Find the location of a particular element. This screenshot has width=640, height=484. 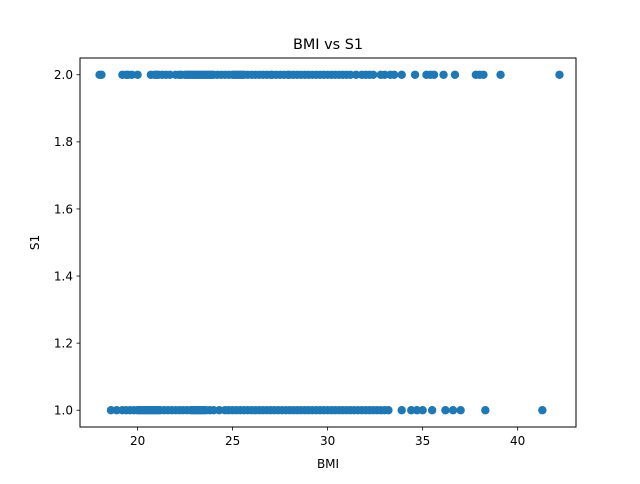

y-tick-label: 1.4 is located at coordinates (63, 276).